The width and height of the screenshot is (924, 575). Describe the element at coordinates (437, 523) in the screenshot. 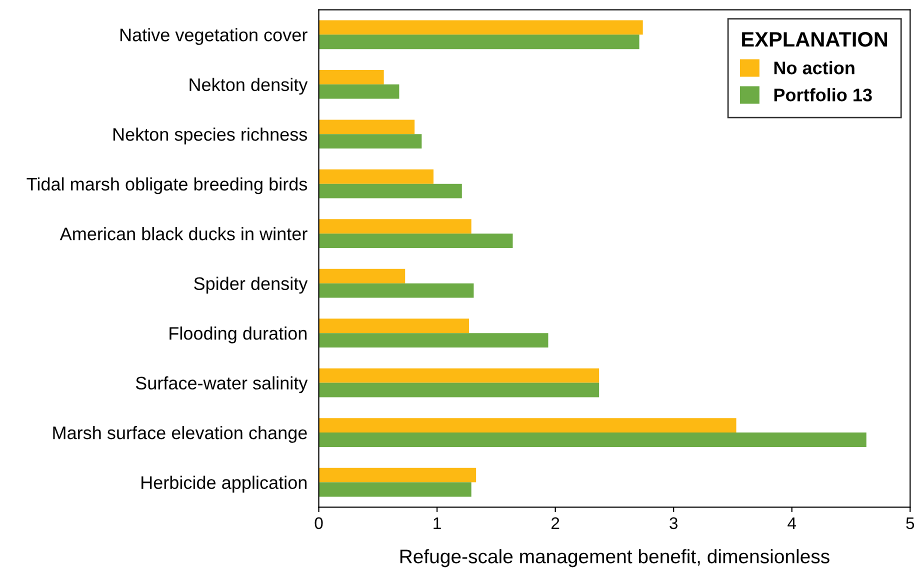

I see `x-tick-label: 1` at that location.